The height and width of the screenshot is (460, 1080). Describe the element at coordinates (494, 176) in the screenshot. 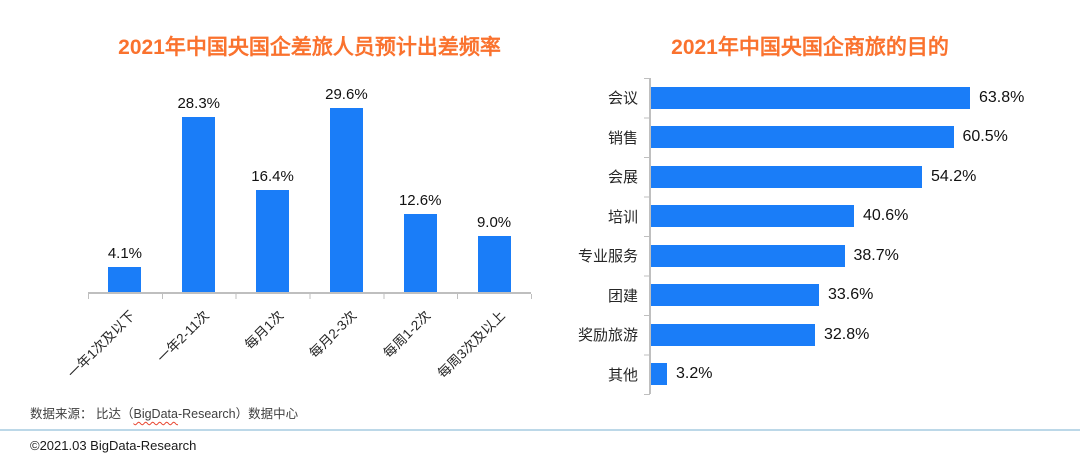

I see `bar-group: 9.0%` at that location.